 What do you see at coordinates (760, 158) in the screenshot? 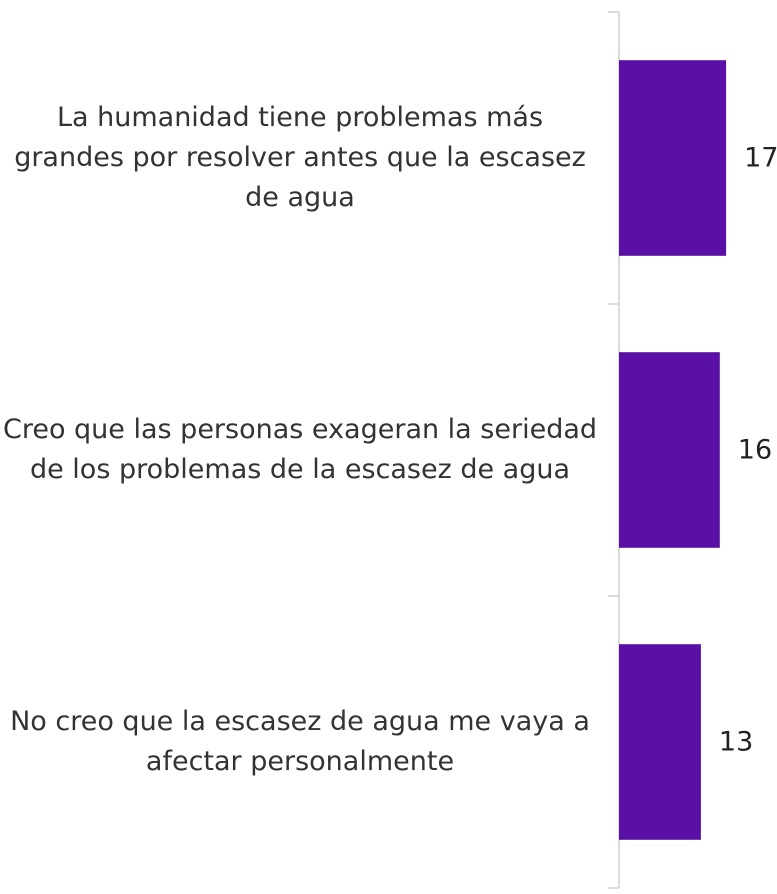
I see `value-label: 17` at bounding box center [760, 158].